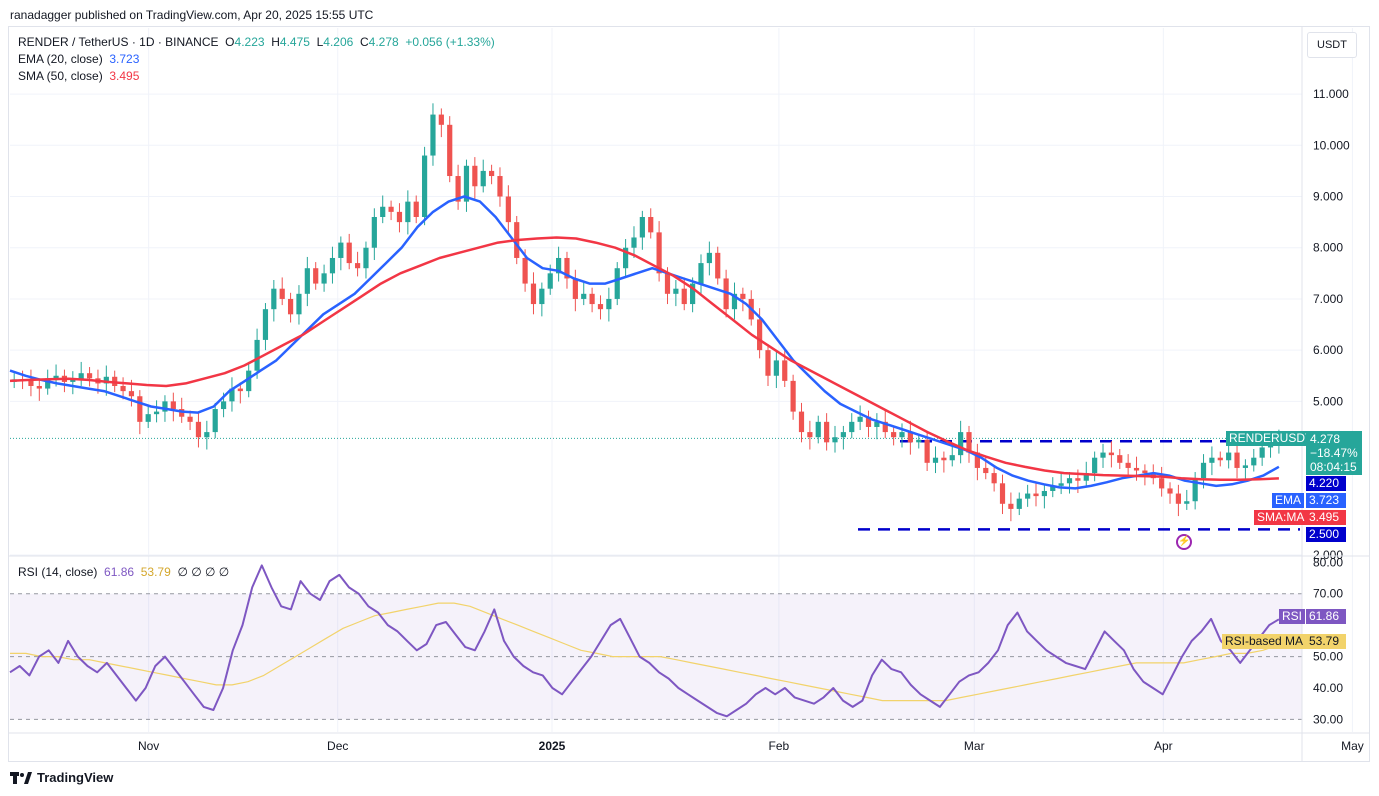 Image resolution: width=1379 pixels, height=796 pixels. What do you see at coordinates (1328, 350) in the screenshot?
I see `price-tick-label: 6.000` at bounding box center [1328, 350].